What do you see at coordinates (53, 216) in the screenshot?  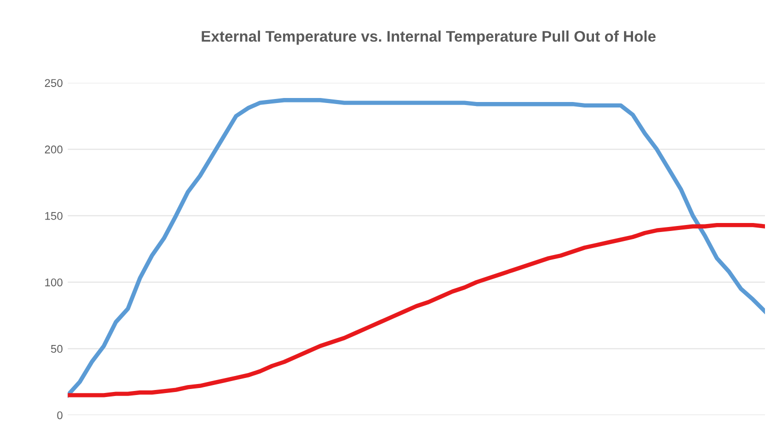 I see `y-tick-label: 150` at bounding box center [53, 216].